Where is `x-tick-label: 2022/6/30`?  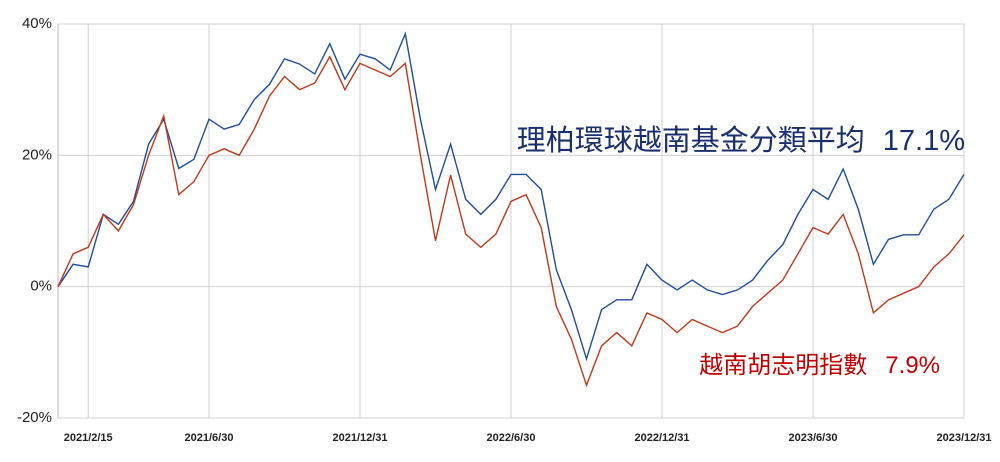
x-tick-label: 2022/6/30 is located at coordinates (511, 438).